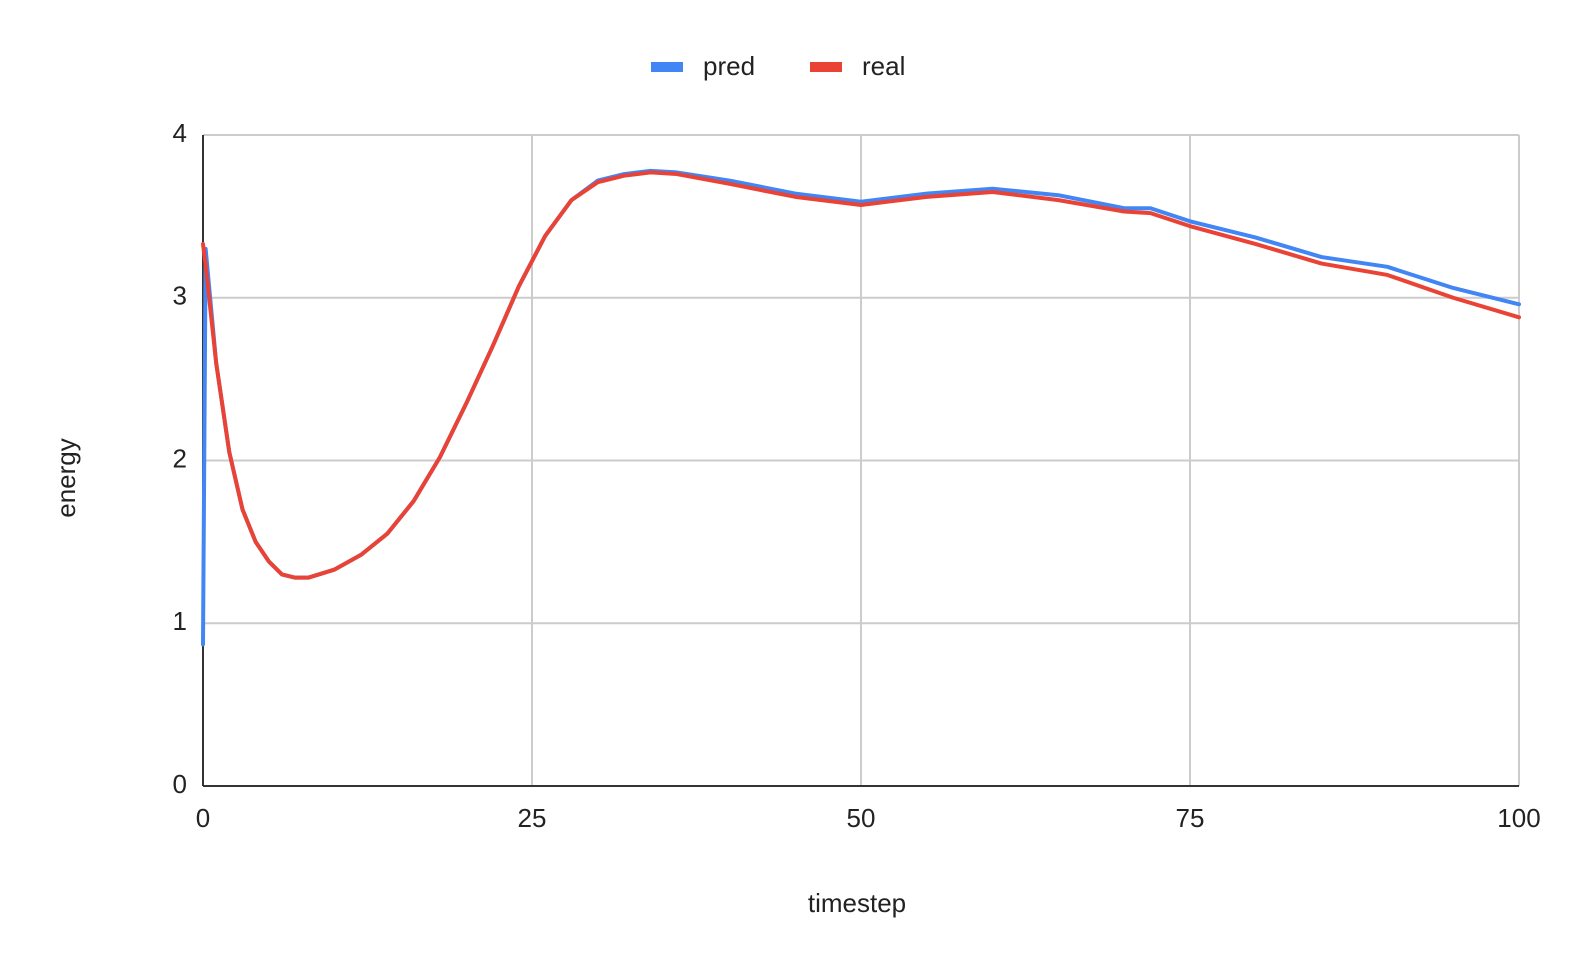 The width and height of the screenshot is (1578, 976). I want to click on x-tick-label: 25, so click(532, 818).